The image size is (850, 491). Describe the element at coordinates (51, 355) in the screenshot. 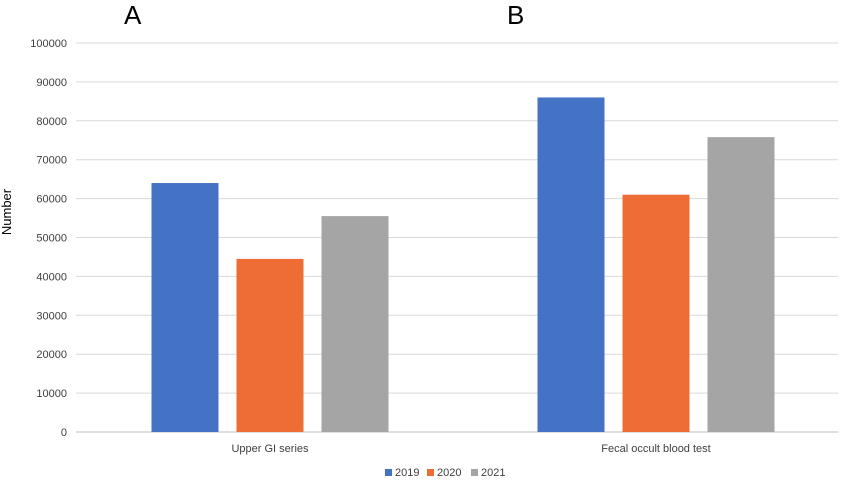

I see `y-tick-label-20000: 20000` at that location.